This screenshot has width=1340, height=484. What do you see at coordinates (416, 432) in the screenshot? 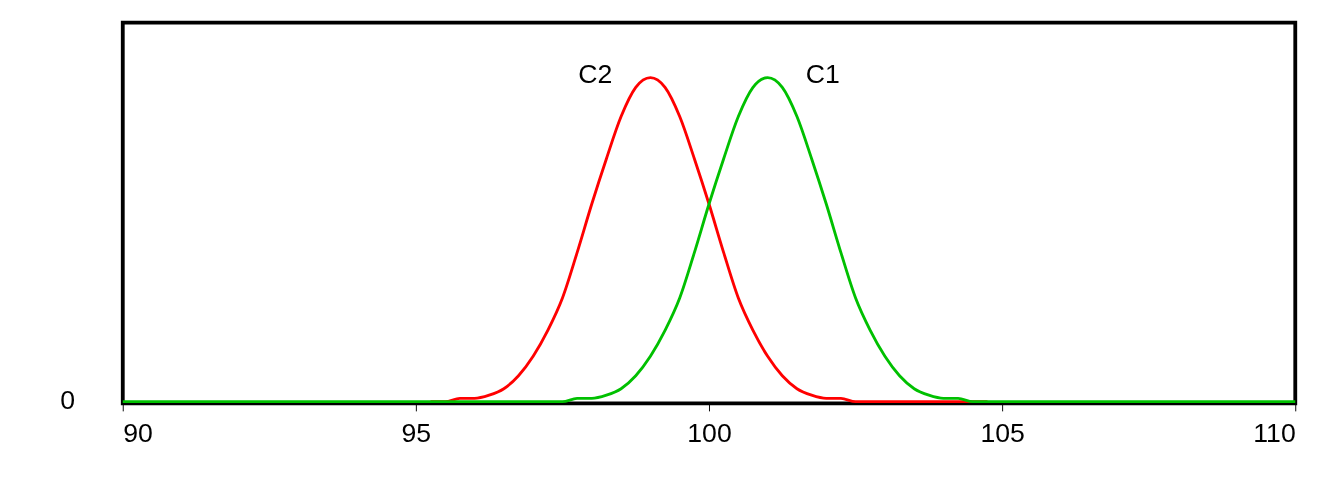
I see `x-tick-label: 95` at bounding box center [416, 432].